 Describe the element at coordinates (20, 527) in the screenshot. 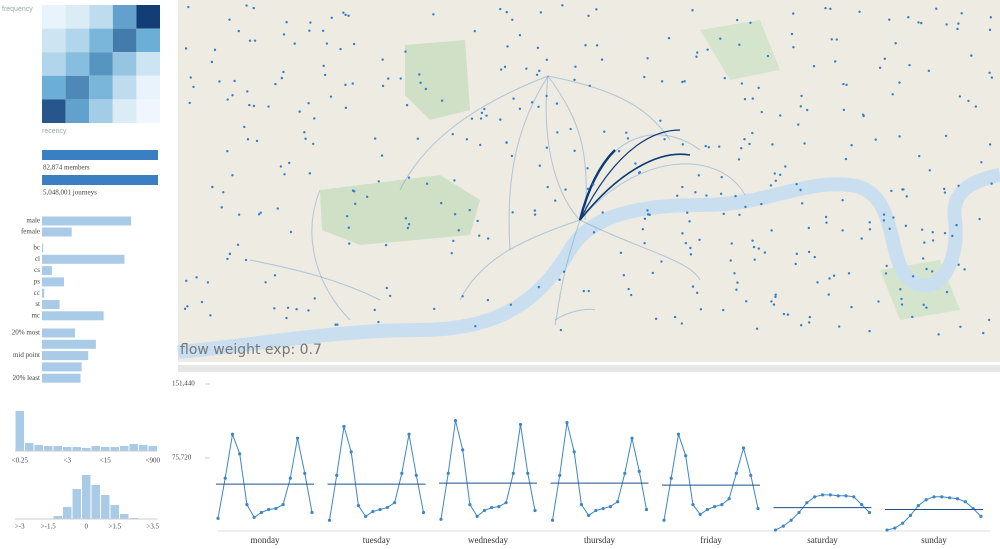

I see `x-tick-label: >-3` at that location.